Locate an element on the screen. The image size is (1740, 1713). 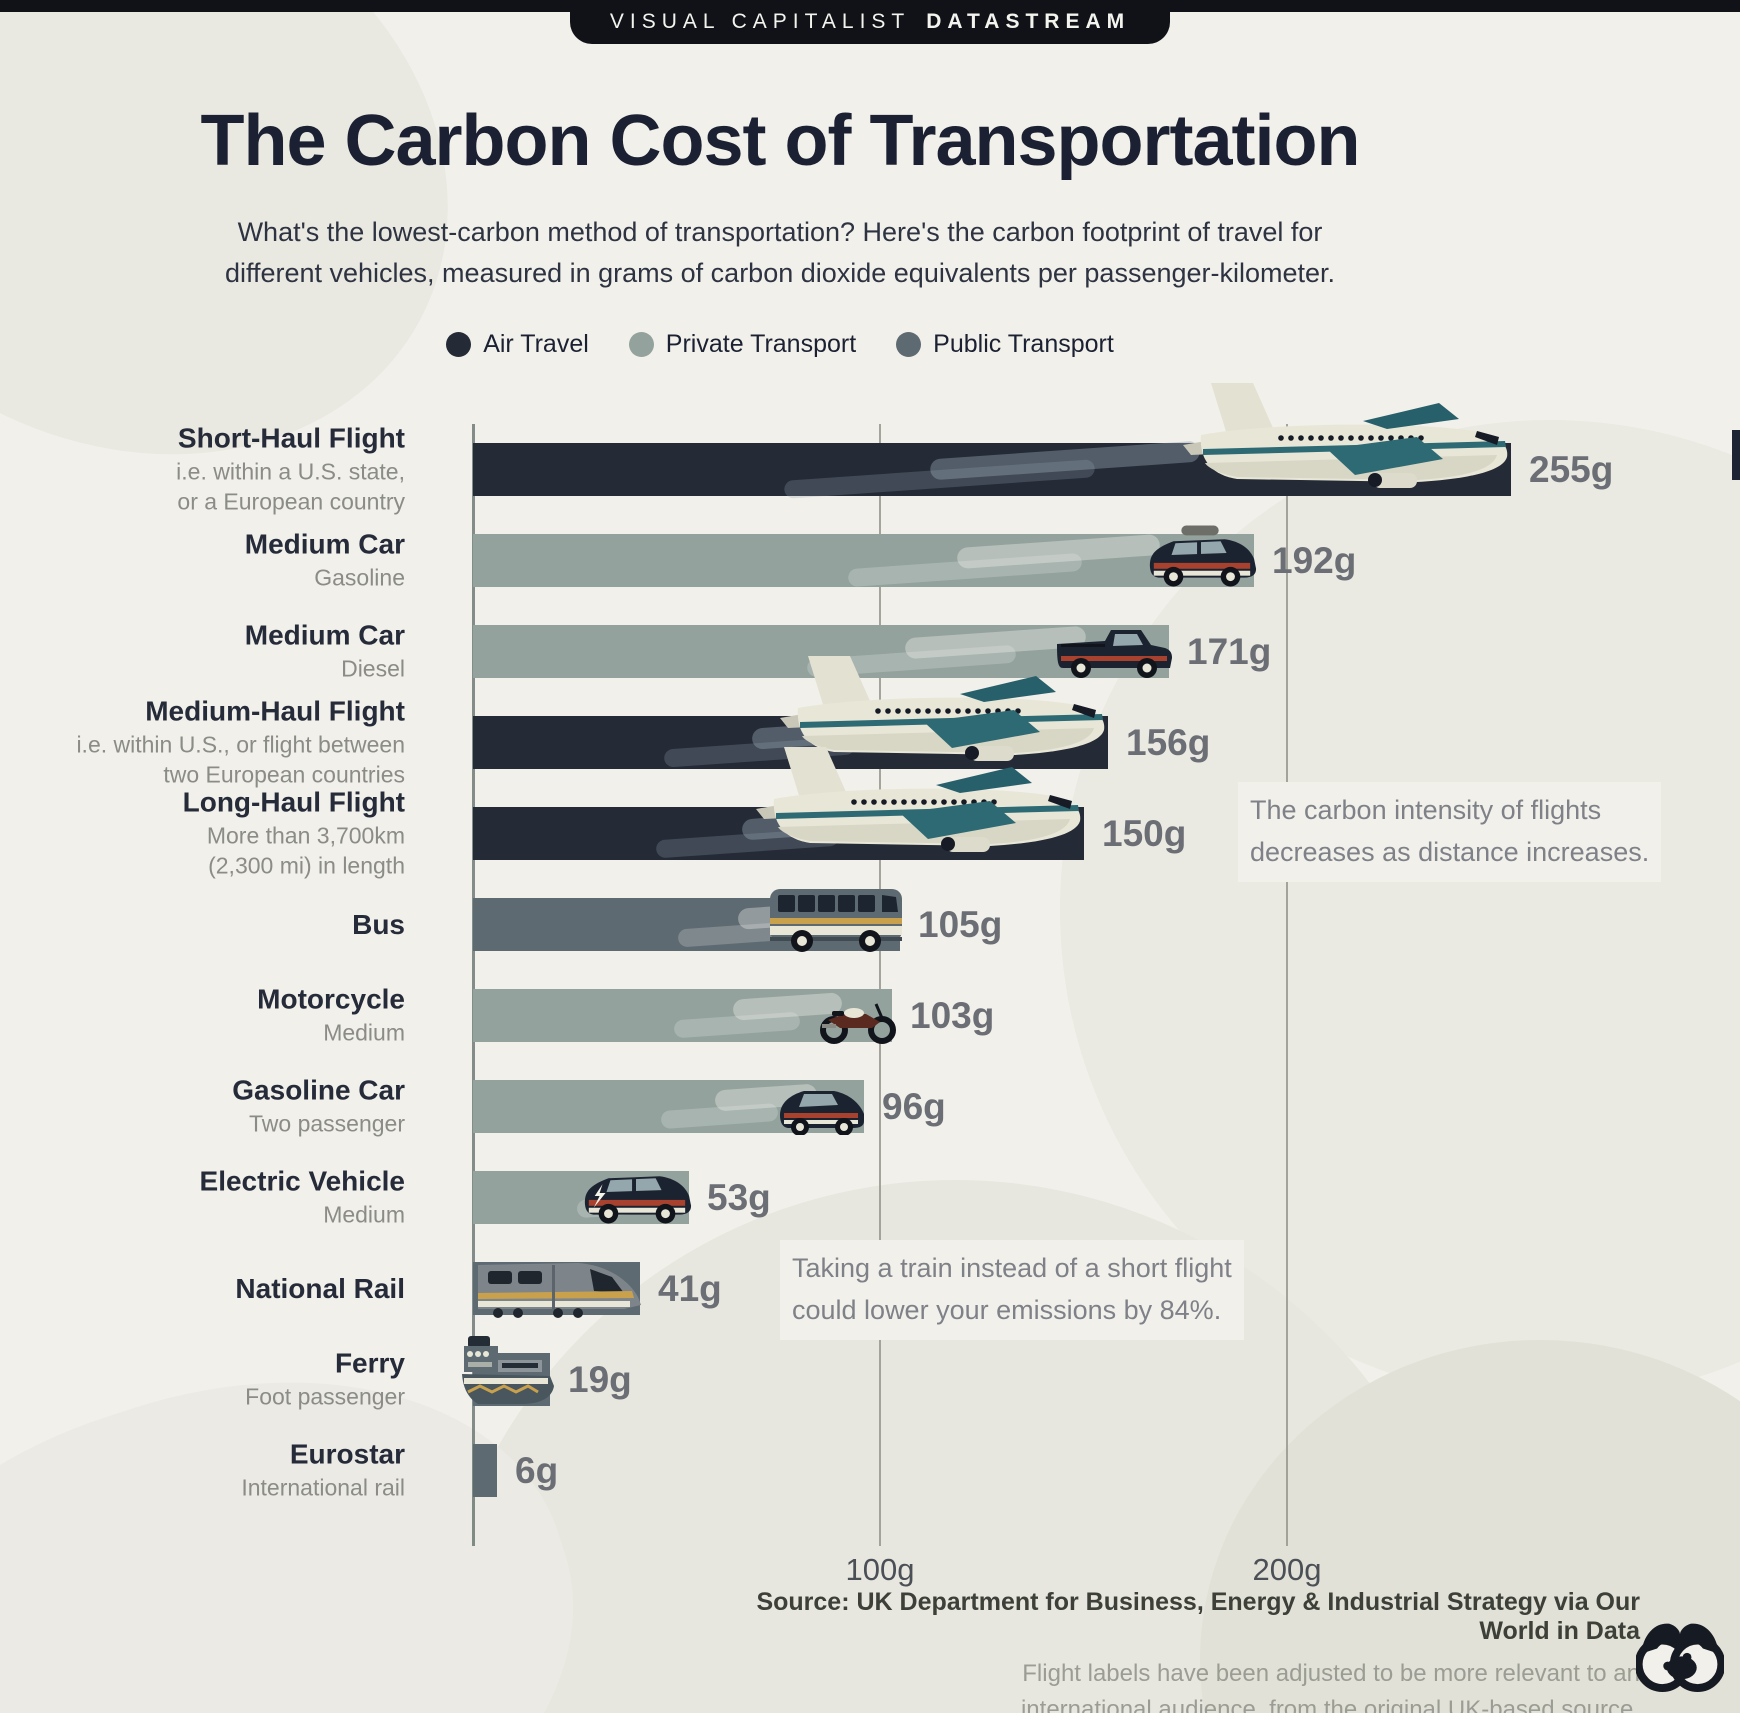
suv-car-icon is located at coordinates (1201, 556).